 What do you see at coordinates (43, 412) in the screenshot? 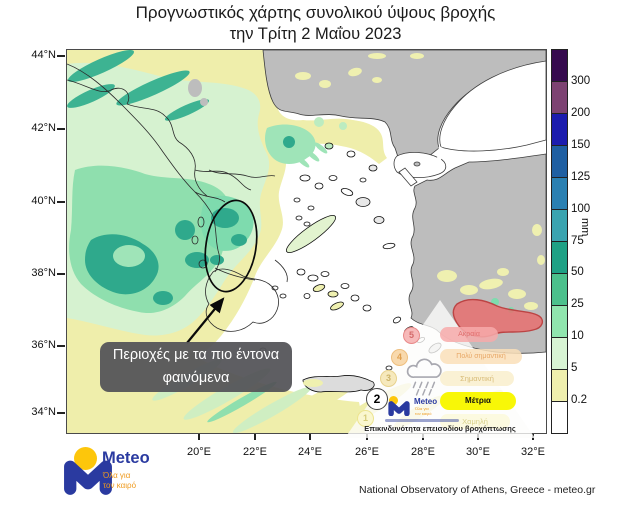
I see `lat-label-34n: 34°N` at bounding box center [43, 412].